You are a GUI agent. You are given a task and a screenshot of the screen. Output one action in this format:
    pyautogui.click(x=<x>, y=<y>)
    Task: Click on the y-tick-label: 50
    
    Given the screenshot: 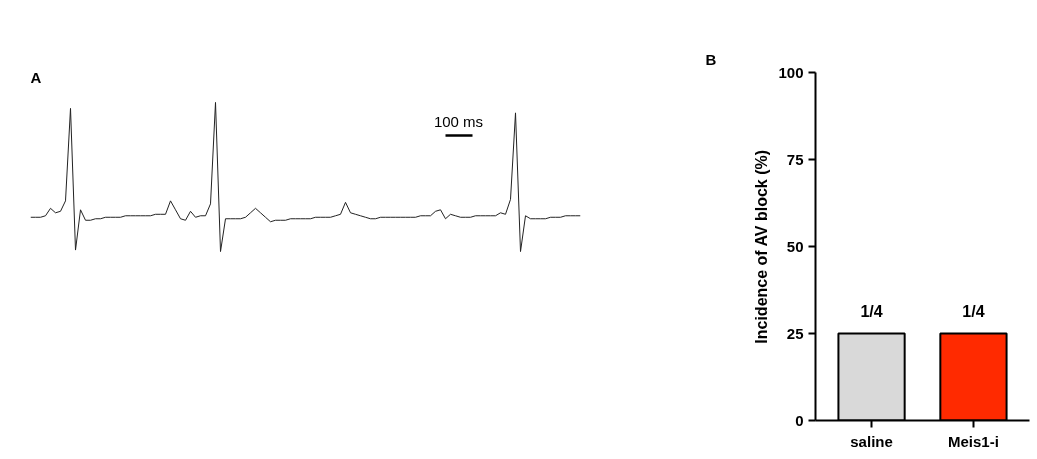 What is the action you would take?
    pyautogui.click(x=795, y=246)
    